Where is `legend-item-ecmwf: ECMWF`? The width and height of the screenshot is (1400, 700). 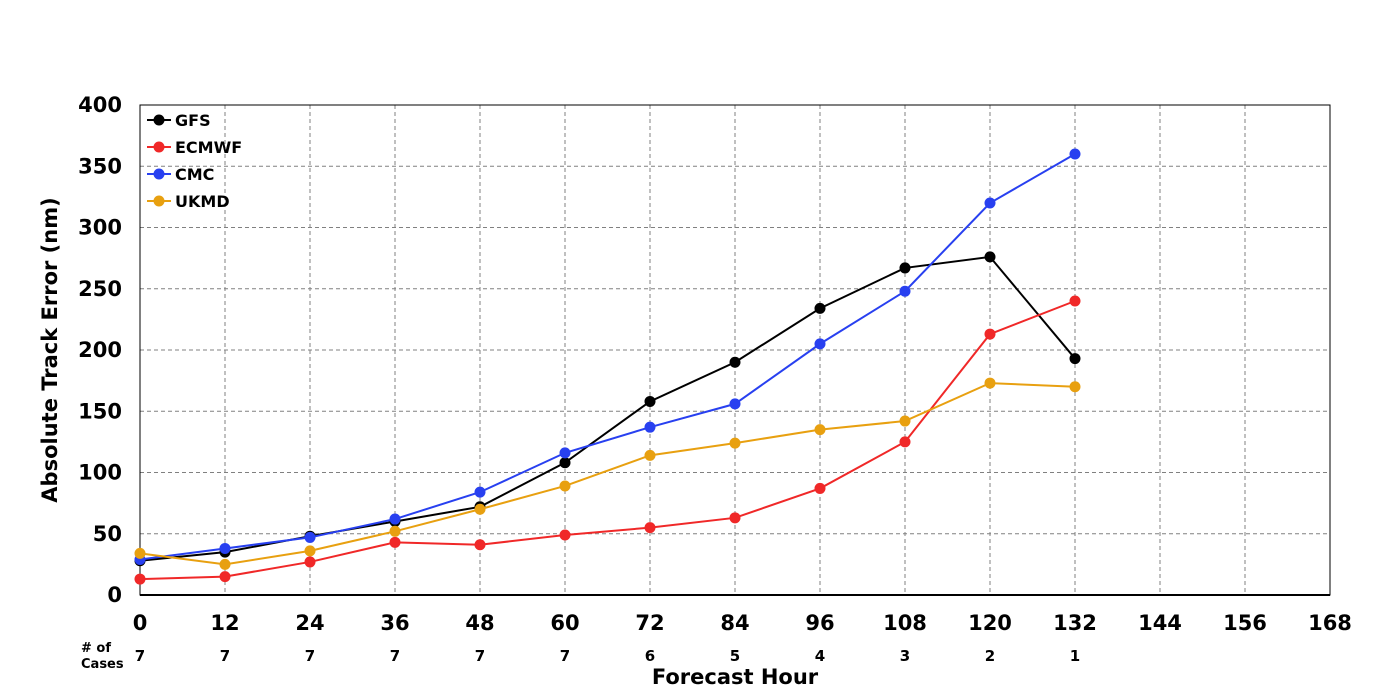
legend-item-ecmwf: ECMWF is located at coordinates (194, 147).